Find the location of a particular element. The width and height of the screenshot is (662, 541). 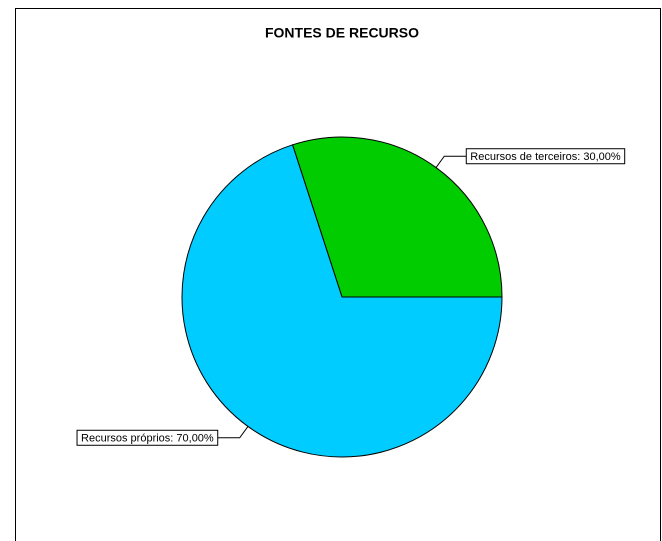

data-label: Recursos de terceiros: 30,00% is located at coordinates (545, 157).